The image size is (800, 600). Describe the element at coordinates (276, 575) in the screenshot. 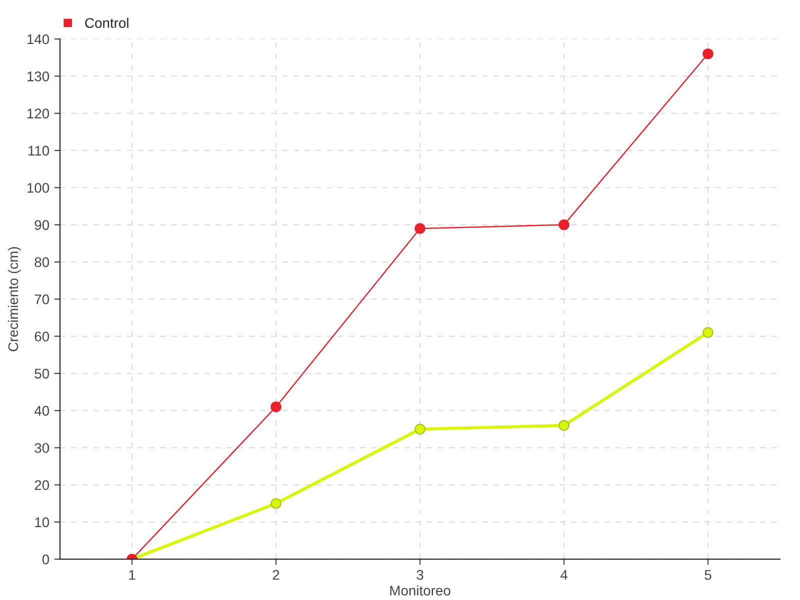

I see `x-tick-label: 2` at that location.